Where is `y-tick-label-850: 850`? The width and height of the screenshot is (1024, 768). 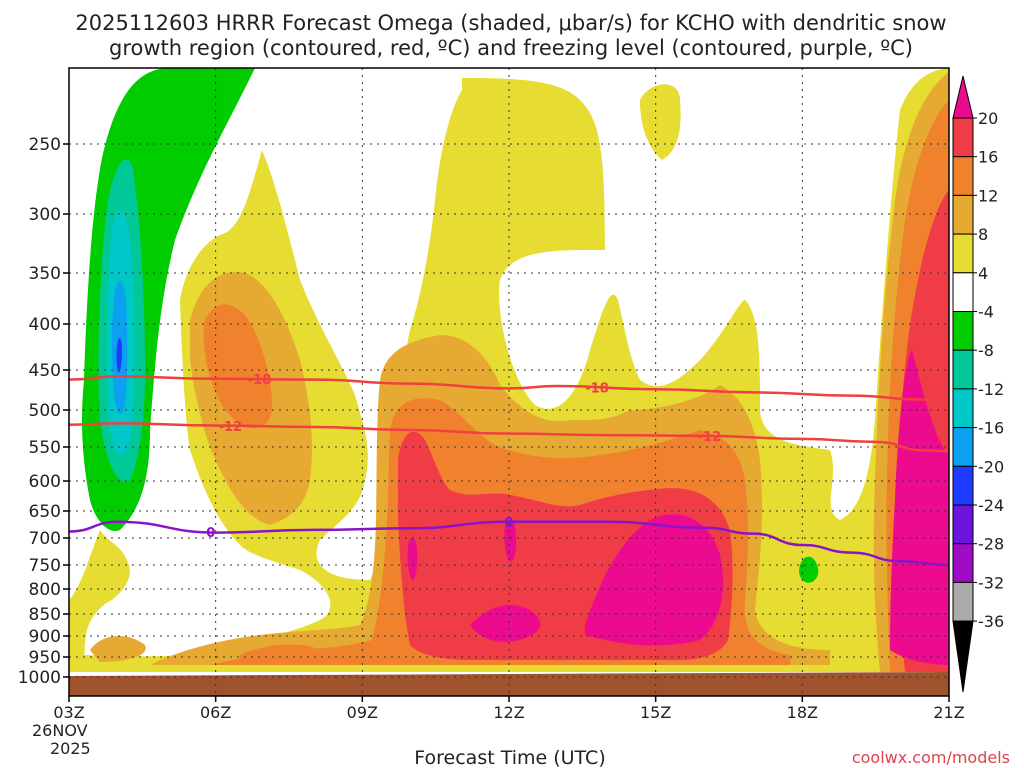
y-tick-label-850: 850 is located at coordinates (45, 615).